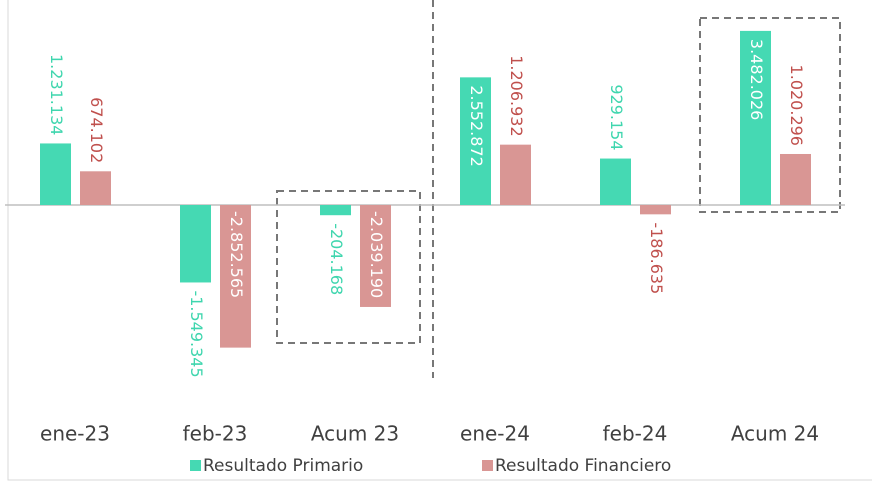 The width and height of the screenshot is (872, 488). I want to click on value-label: 2.552.872, so click(476, 125).